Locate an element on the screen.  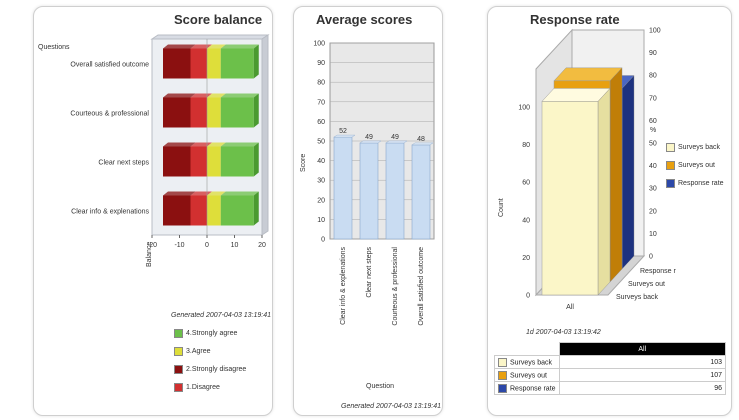
y-tick-label: 10 is located at coordinates (321, 220).